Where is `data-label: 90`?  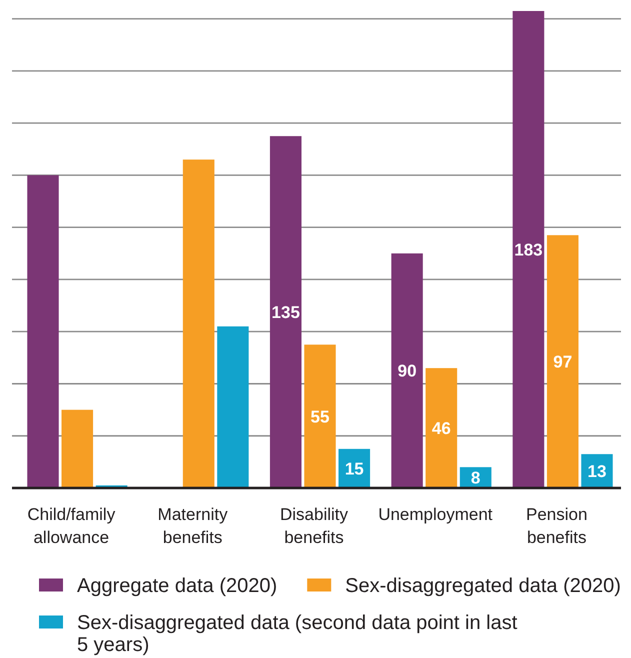
data-label: 90 is located at coordinates (407, 371).